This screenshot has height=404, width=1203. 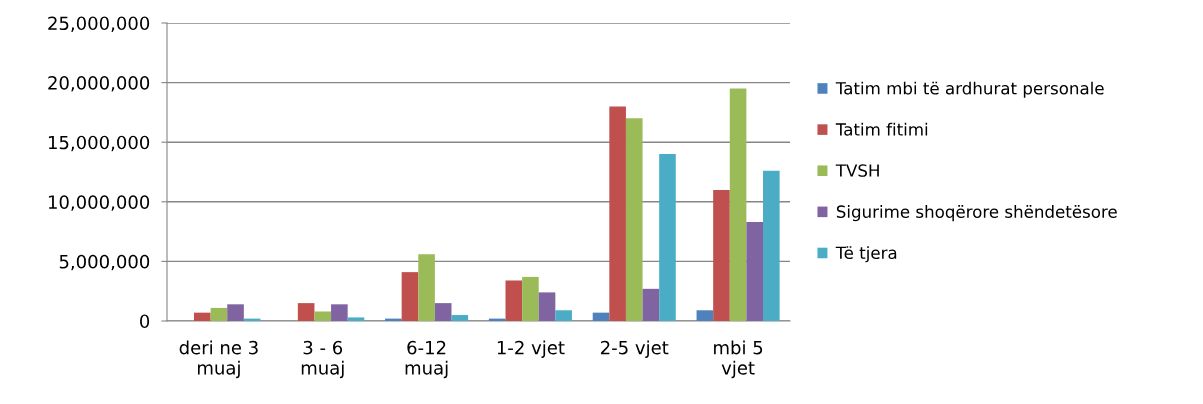 I want to click on x-tick-label: 3 - 6 muaj, so click(x=322, y=359).